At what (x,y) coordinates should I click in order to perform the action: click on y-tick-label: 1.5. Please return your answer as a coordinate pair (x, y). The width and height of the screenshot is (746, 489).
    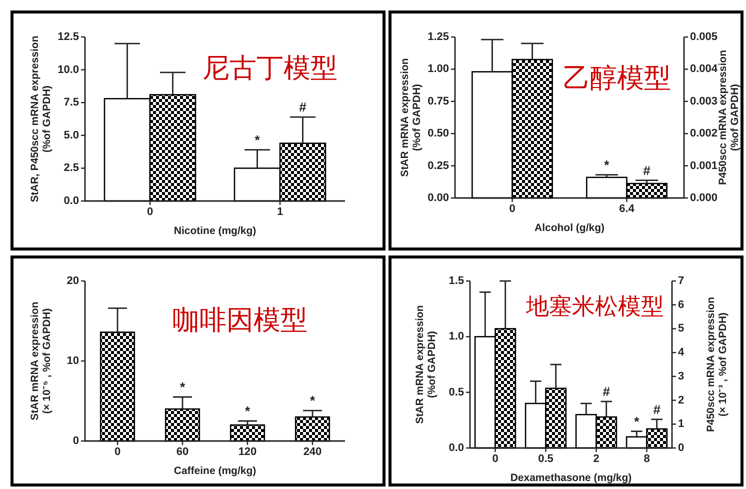
    Looking at the image, I should click on (456, 281).